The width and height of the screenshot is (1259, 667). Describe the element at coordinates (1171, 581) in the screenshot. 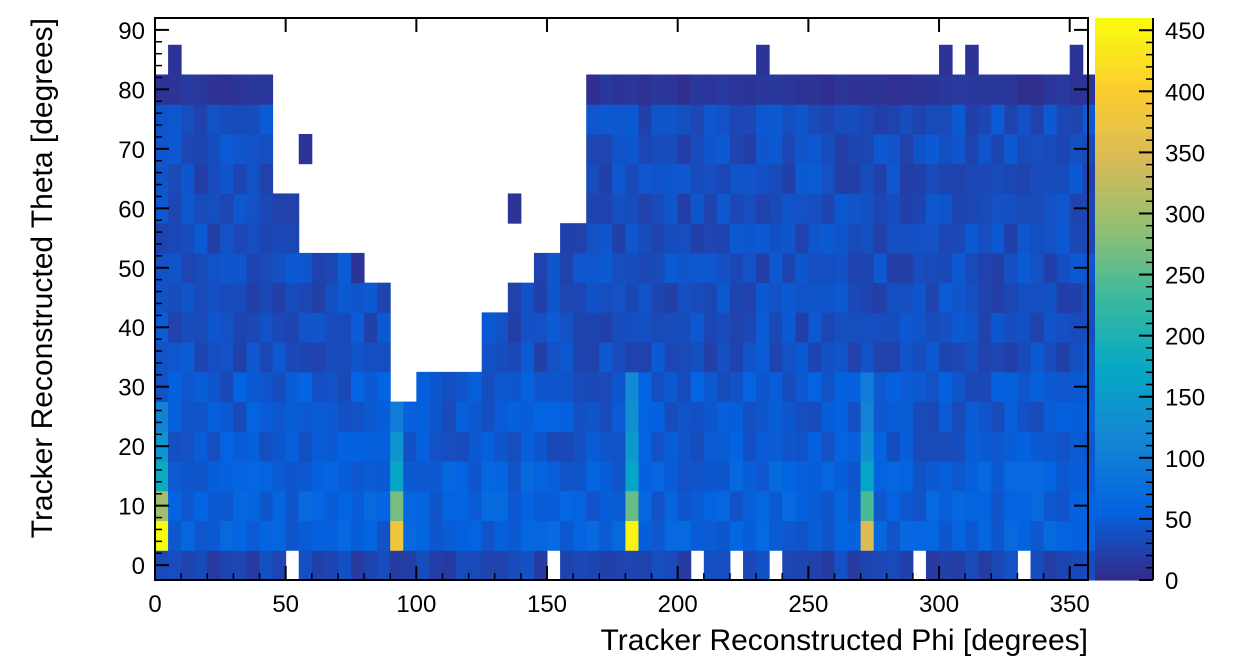

I see `colorbar-tick-label: 0` at that location.